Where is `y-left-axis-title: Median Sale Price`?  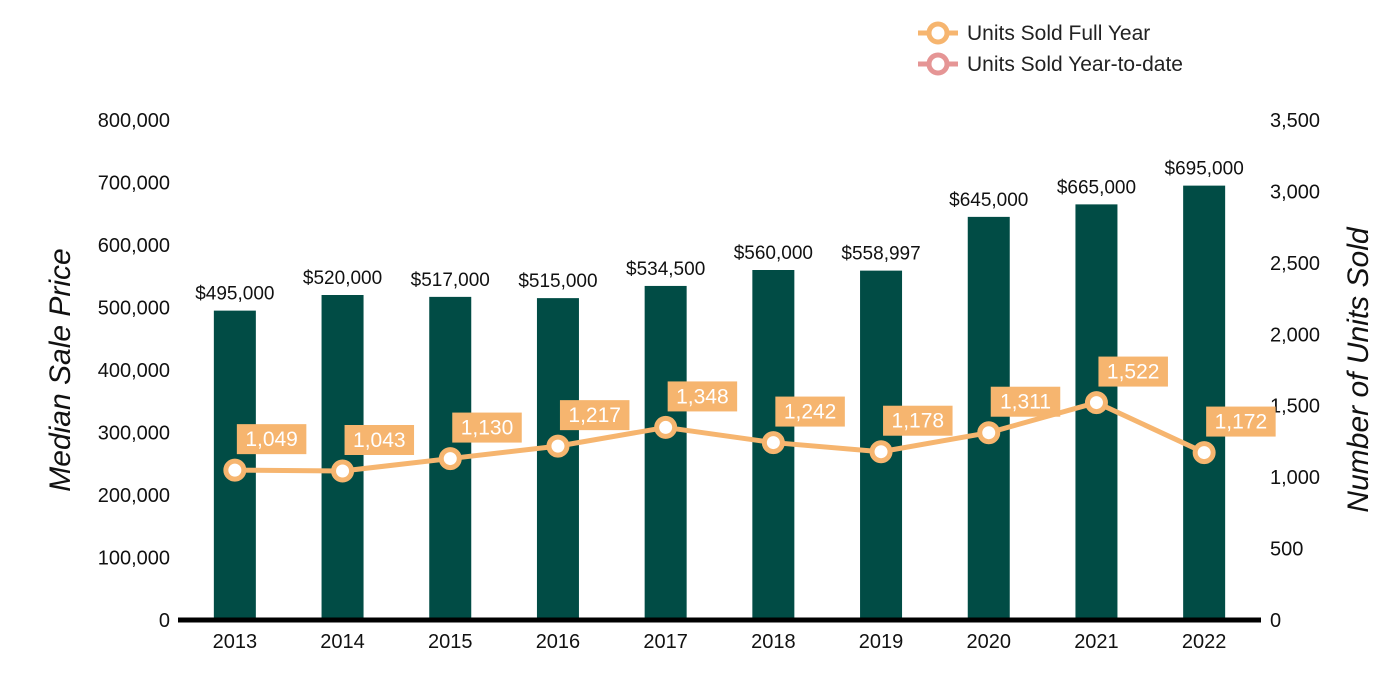 y-left-axis-title: Median Sale Price is located at coordinates (60, 369).